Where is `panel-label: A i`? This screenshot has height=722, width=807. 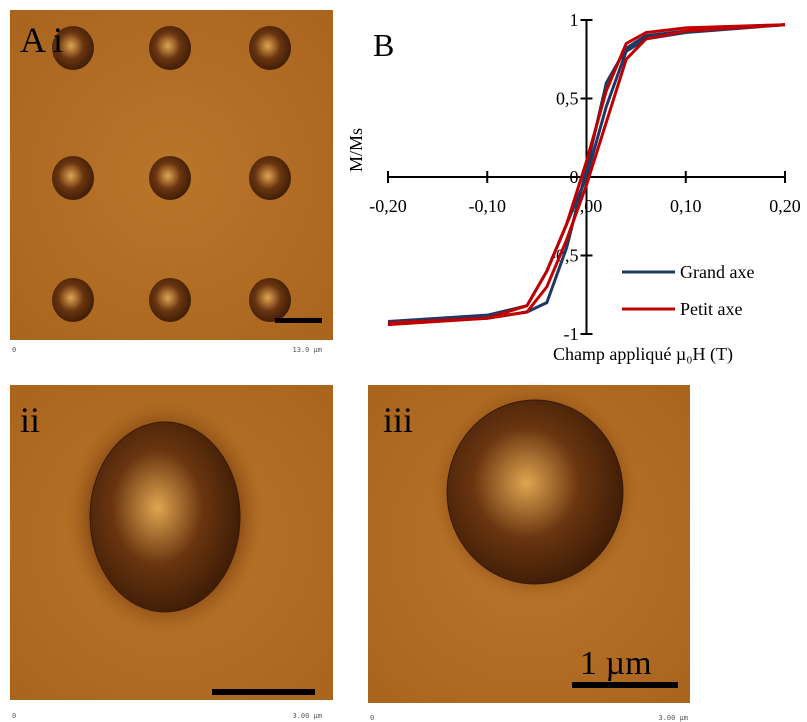
panel-label: A i is located at coordinates (41, 40).